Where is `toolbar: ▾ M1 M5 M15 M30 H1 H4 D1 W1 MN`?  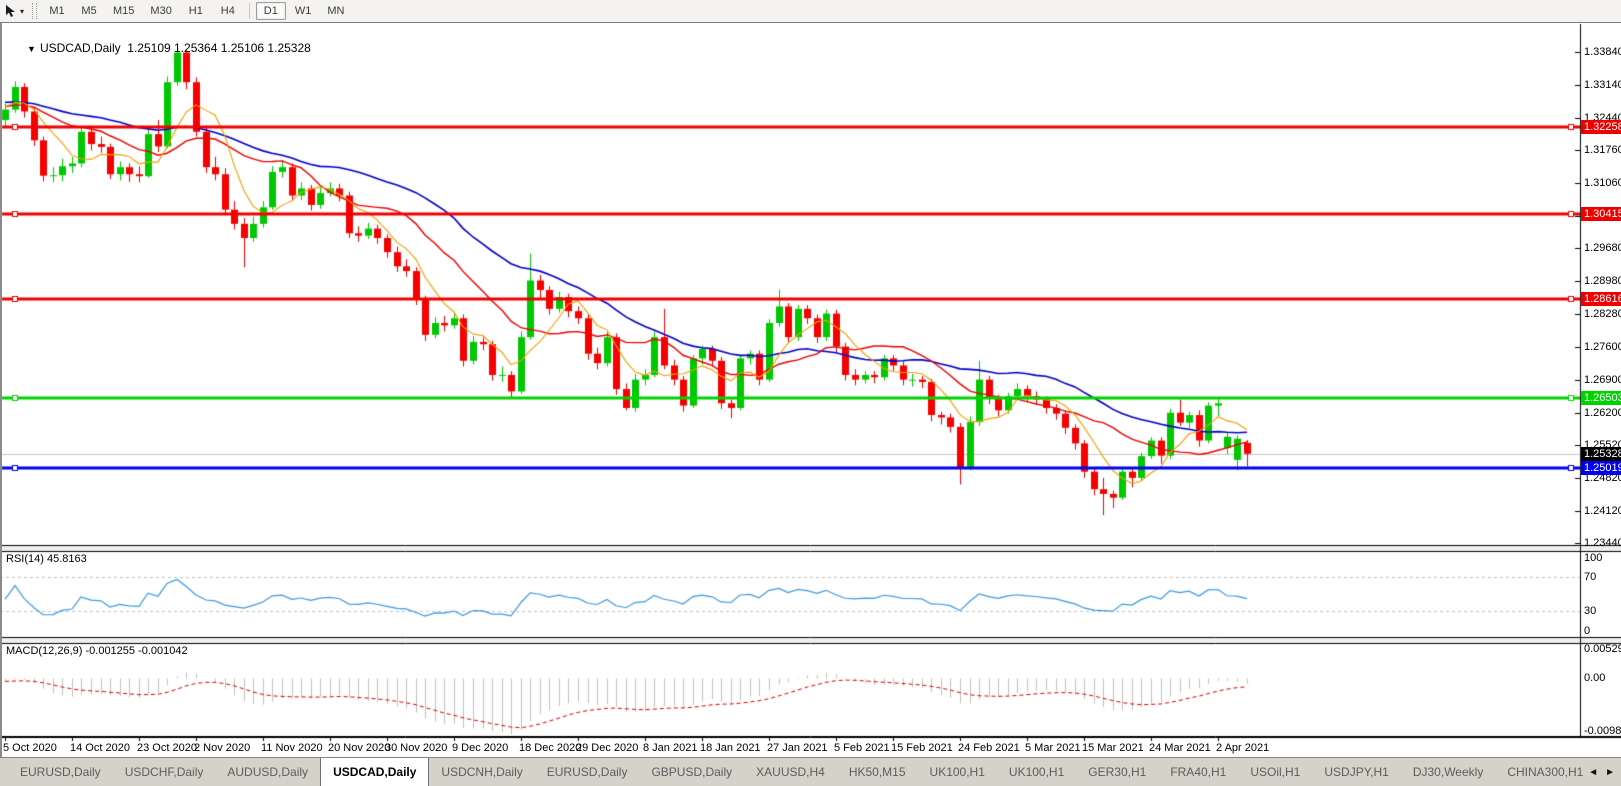 toolbar: ▾ M1 M5 M15 M30 H1 H4 D1 W1 MN is located at coordinates (810, 11).